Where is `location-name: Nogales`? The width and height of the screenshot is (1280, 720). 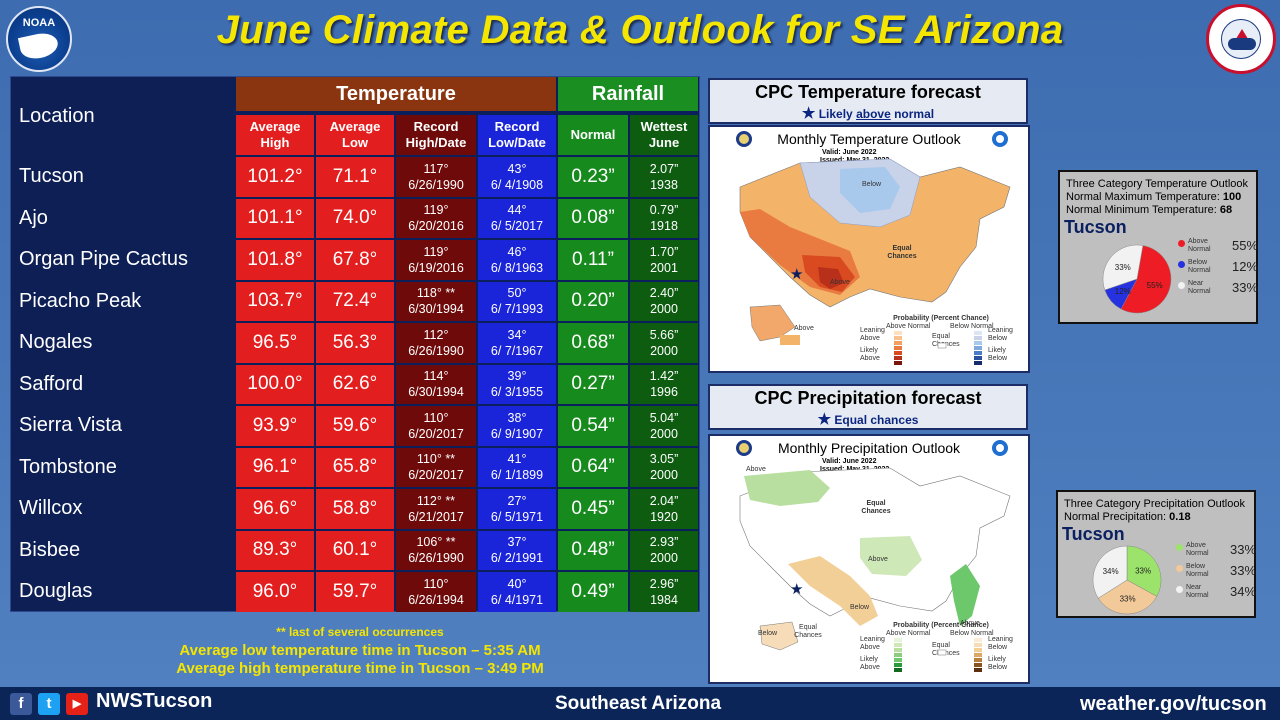
location-name: Nogales is located at coordinates (56, 342).